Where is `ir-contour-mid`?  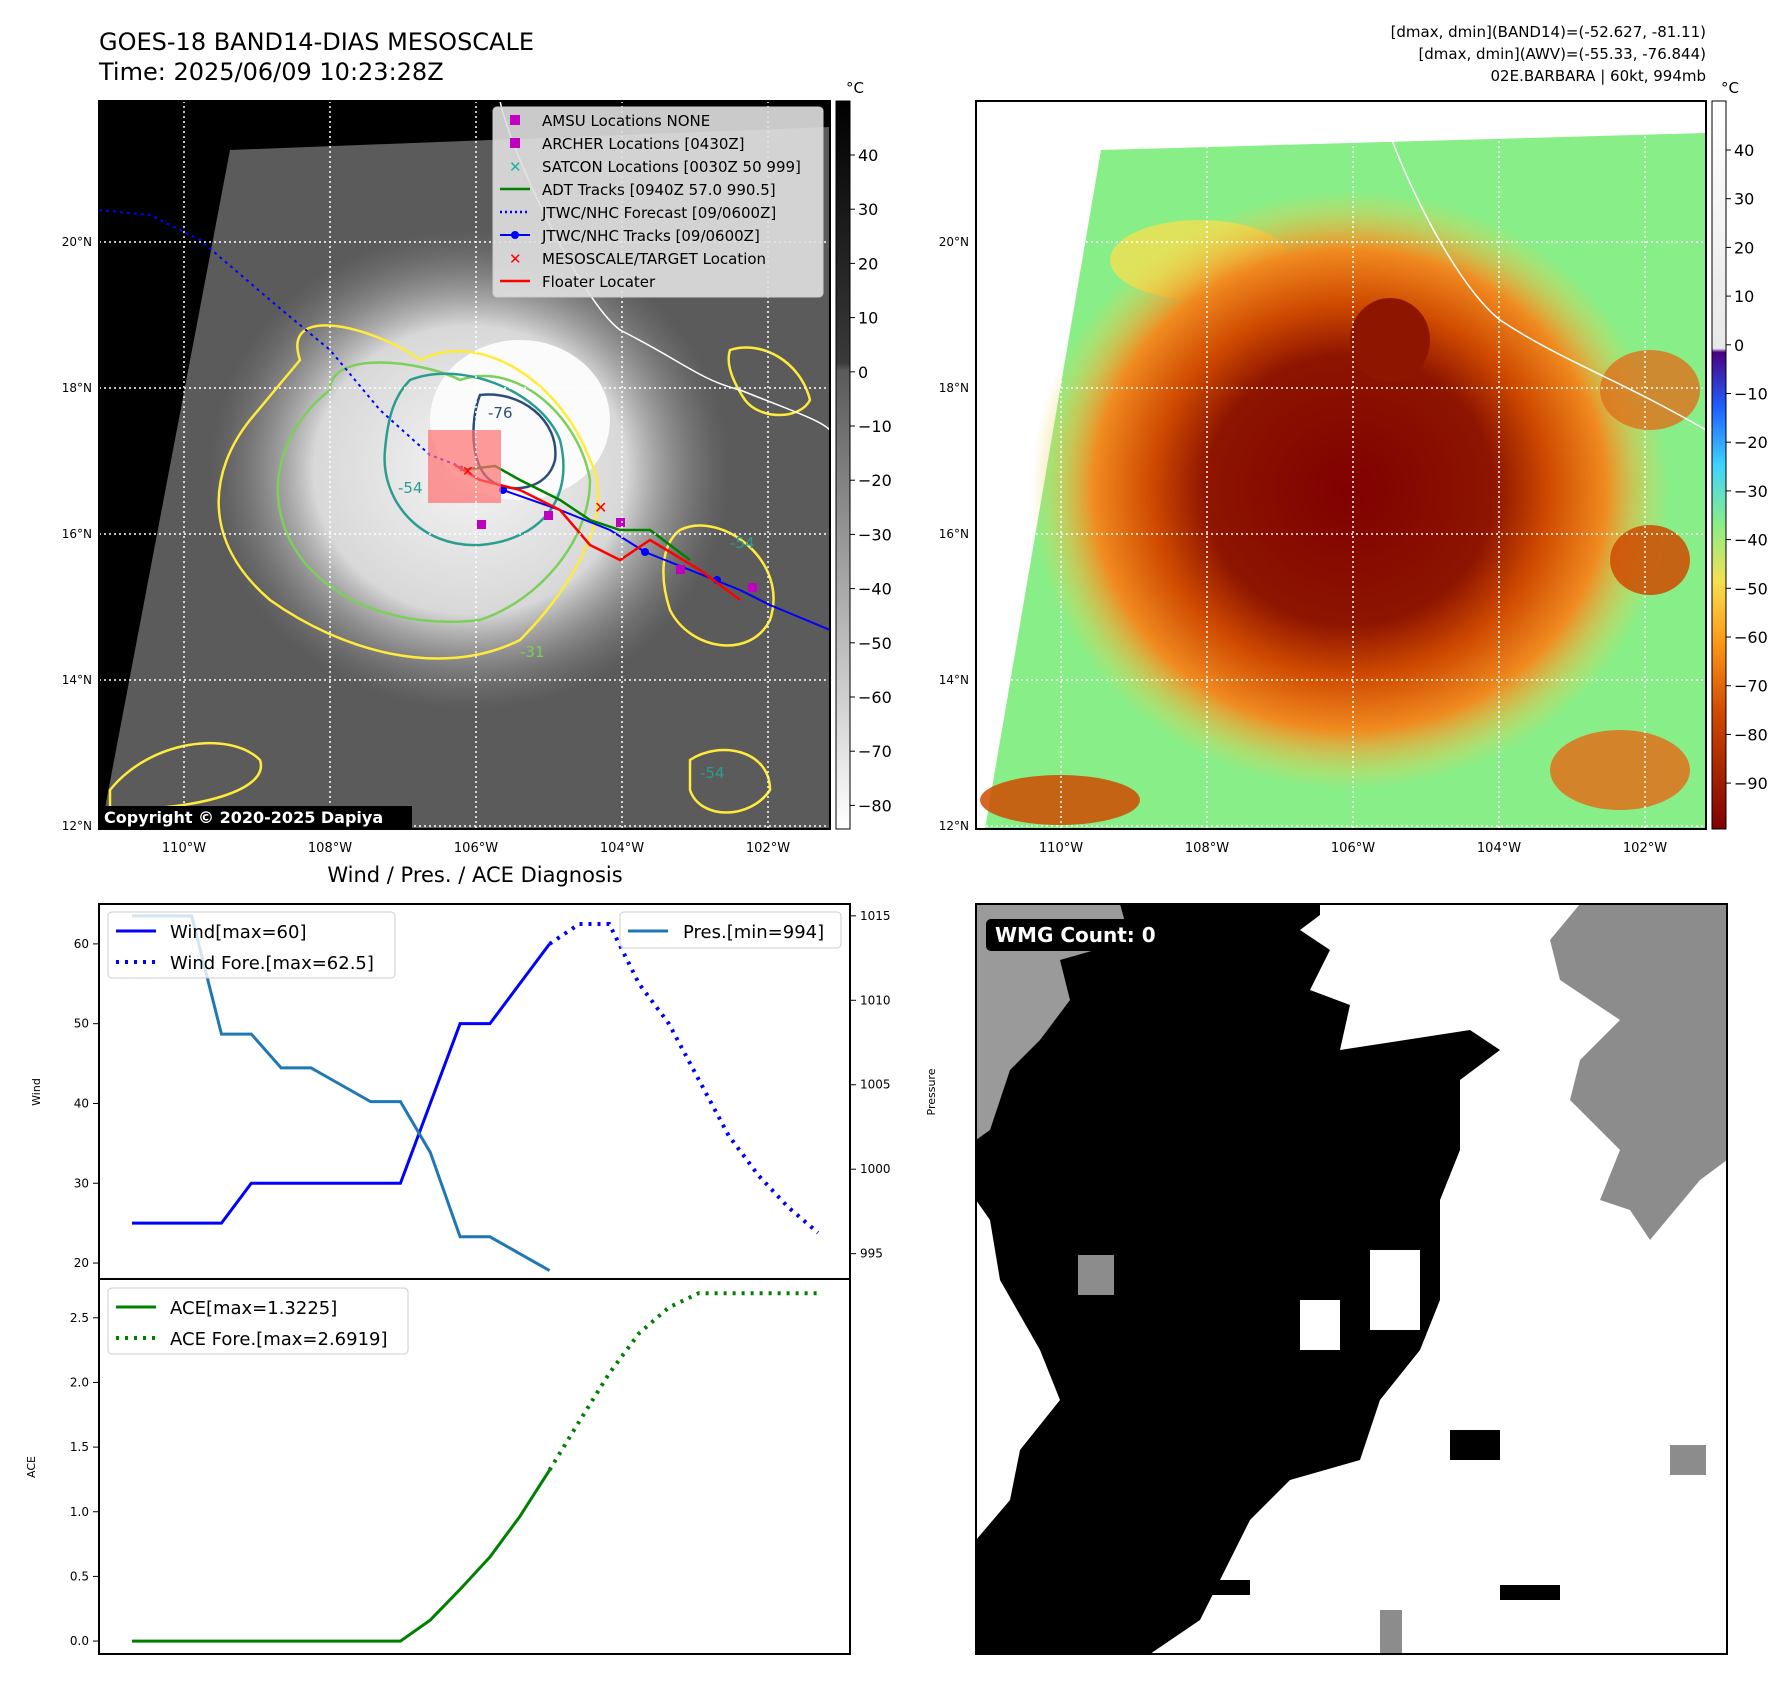
ir-contour-mid is located at coordinates (434, 492).